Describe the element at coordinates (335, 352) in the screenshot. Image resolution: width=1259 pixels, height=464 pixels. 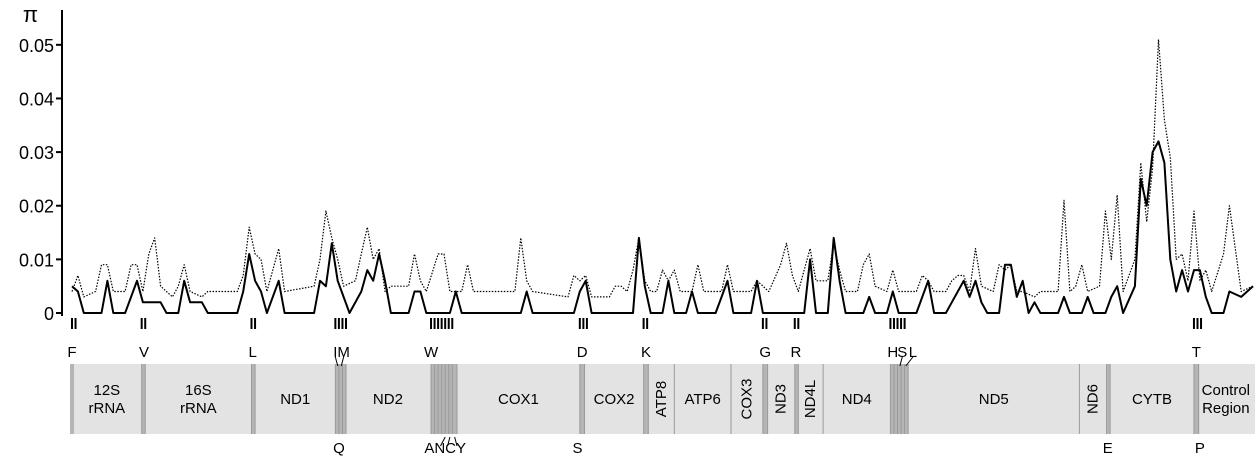
I see `trna-label-top: I` at that location.